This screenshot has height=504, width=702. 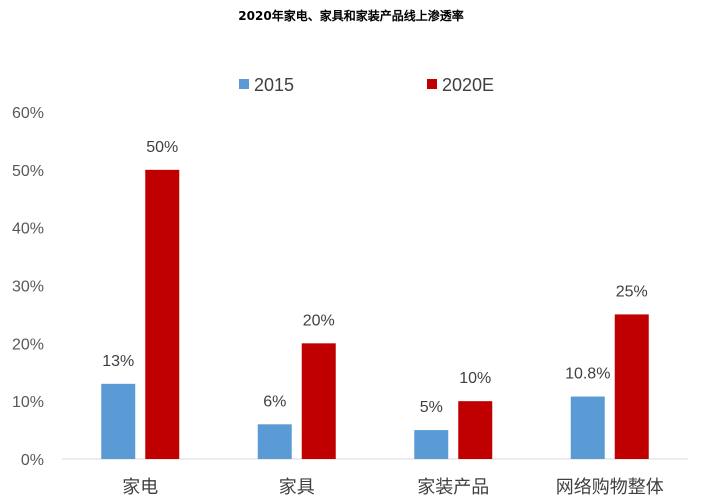 What do you see at coordinates (610, 487) in the screenshot?
I see `x-tick-label: 网络购物整体` at bounding box center [610, 487].